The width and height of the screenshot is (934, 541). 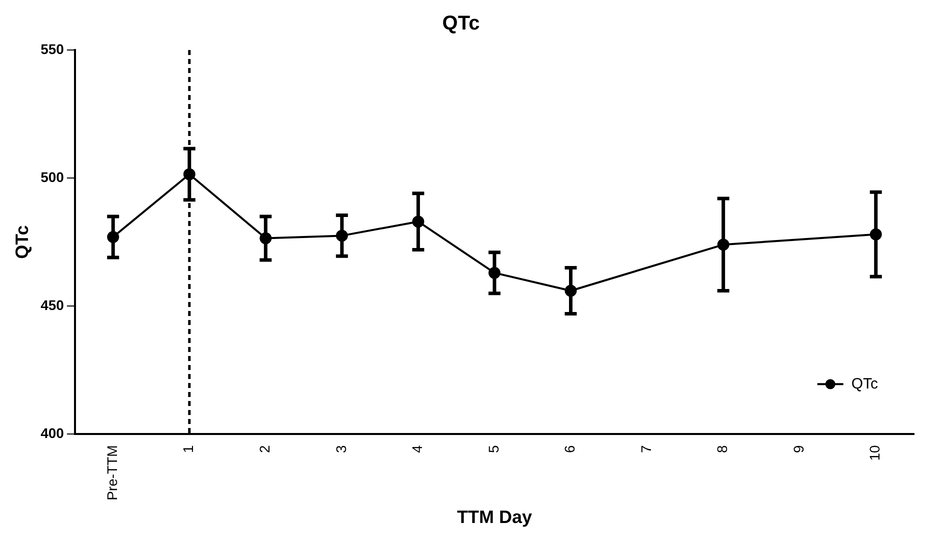 What do you see at coordinates (494, 517) in the screenshot?
I see `x-axis-title: TTM Day` at bounding box center [494, 517].